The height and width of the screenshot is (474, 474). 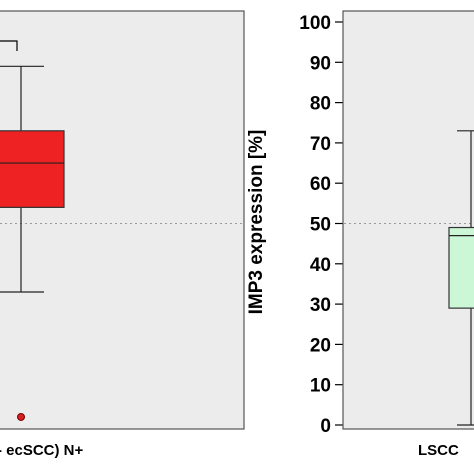 I want to click on left-boxplot, so click(x=32, y=243).